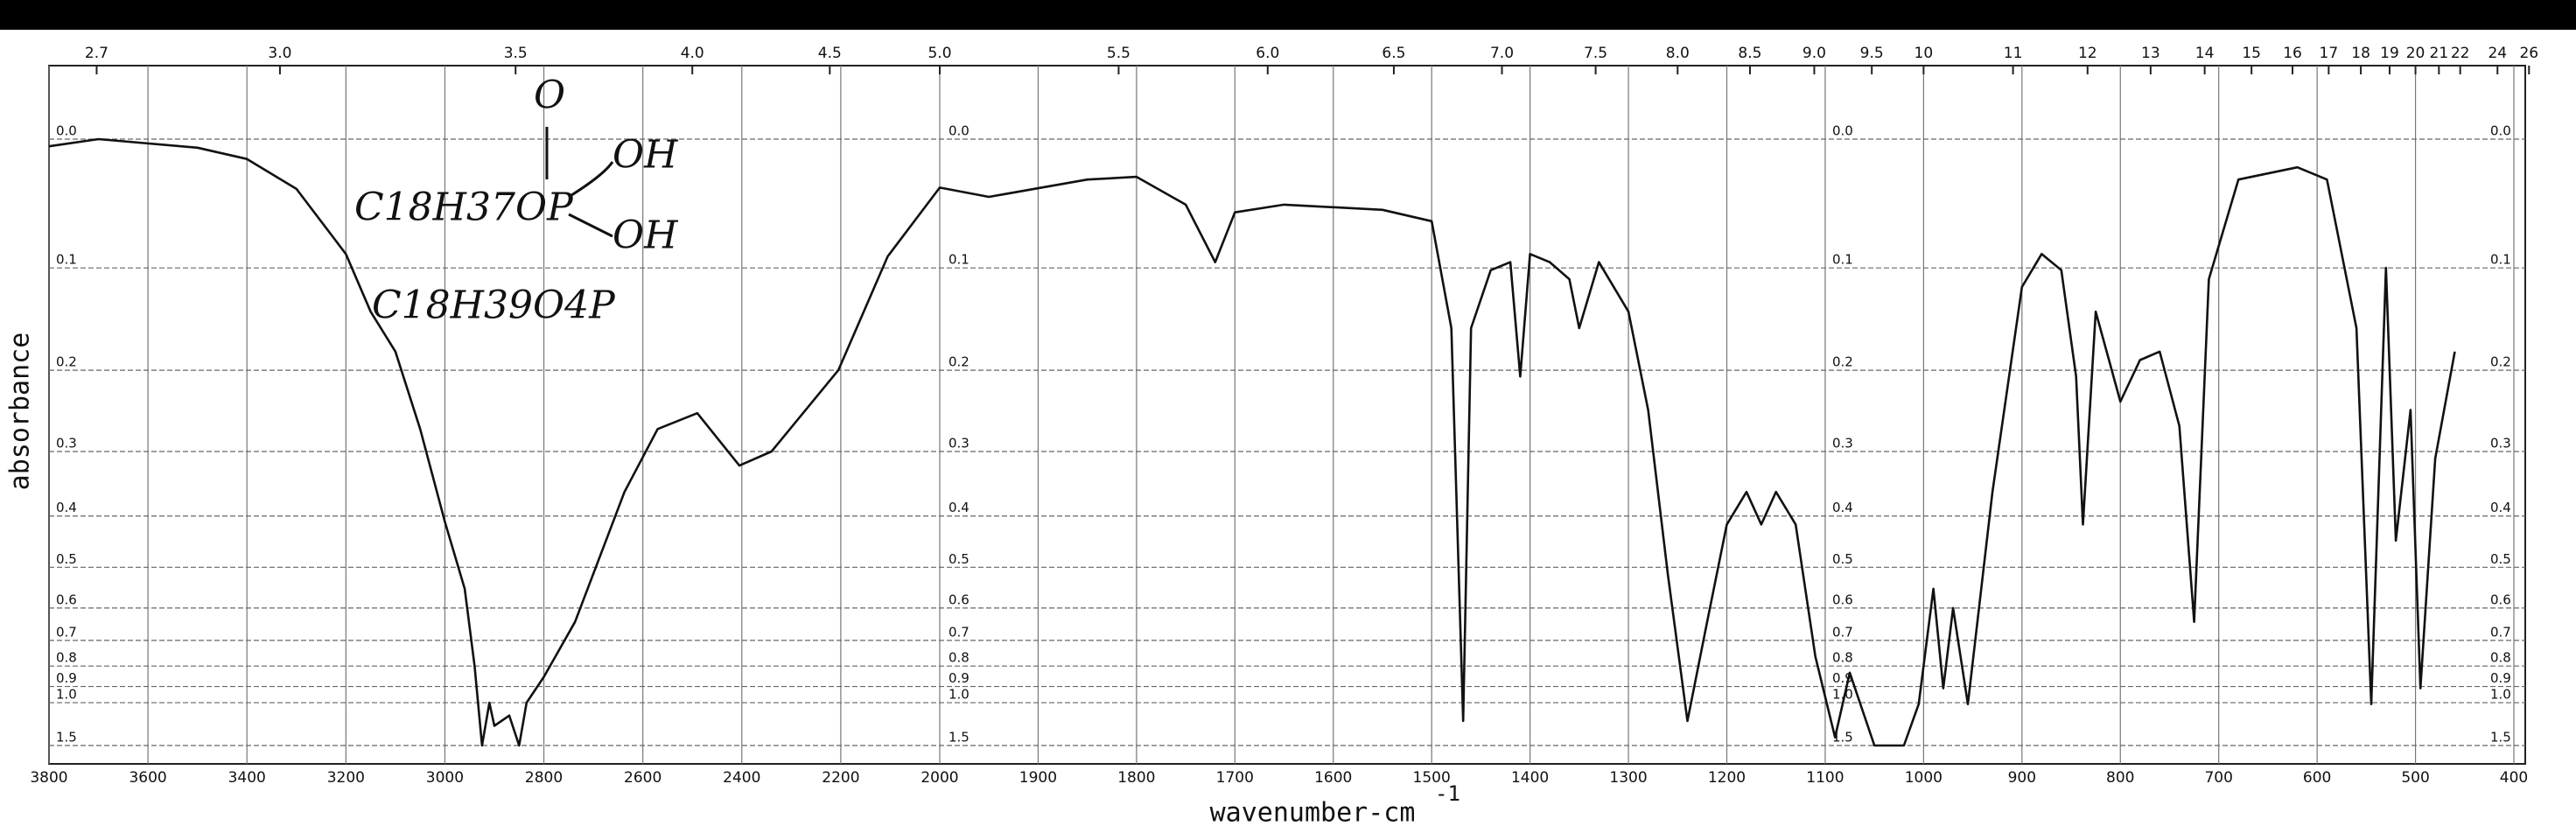  What do you see at coordinates (1393, 53) in the screenshot?
I see `x2-tick-label: 6.5` at bounding box center [1393, 53].